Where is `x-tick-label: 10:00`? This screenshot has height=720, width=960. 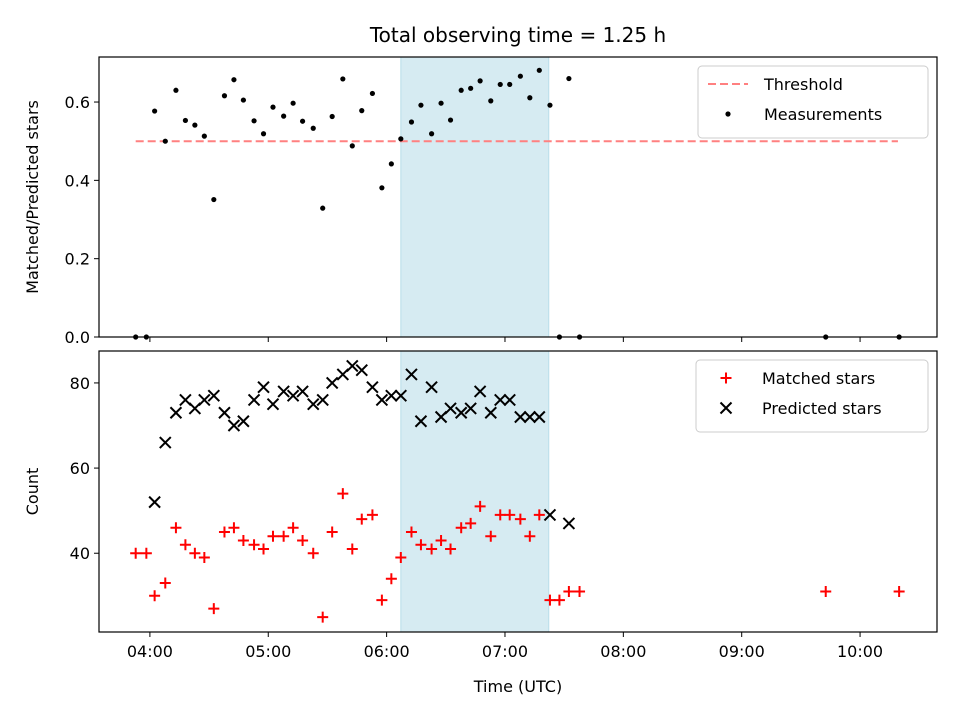
x-tick-label: 10:00 is located at coordinates (860, 651).